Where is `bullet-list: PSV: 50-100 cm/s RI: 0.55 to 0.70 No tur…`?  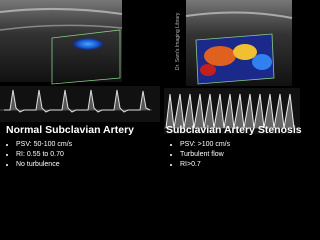 bullet-list: PSV: 50-100 cm/s RI: 0.55 to 0.70 No tur… is located at coordinates (39, 155).